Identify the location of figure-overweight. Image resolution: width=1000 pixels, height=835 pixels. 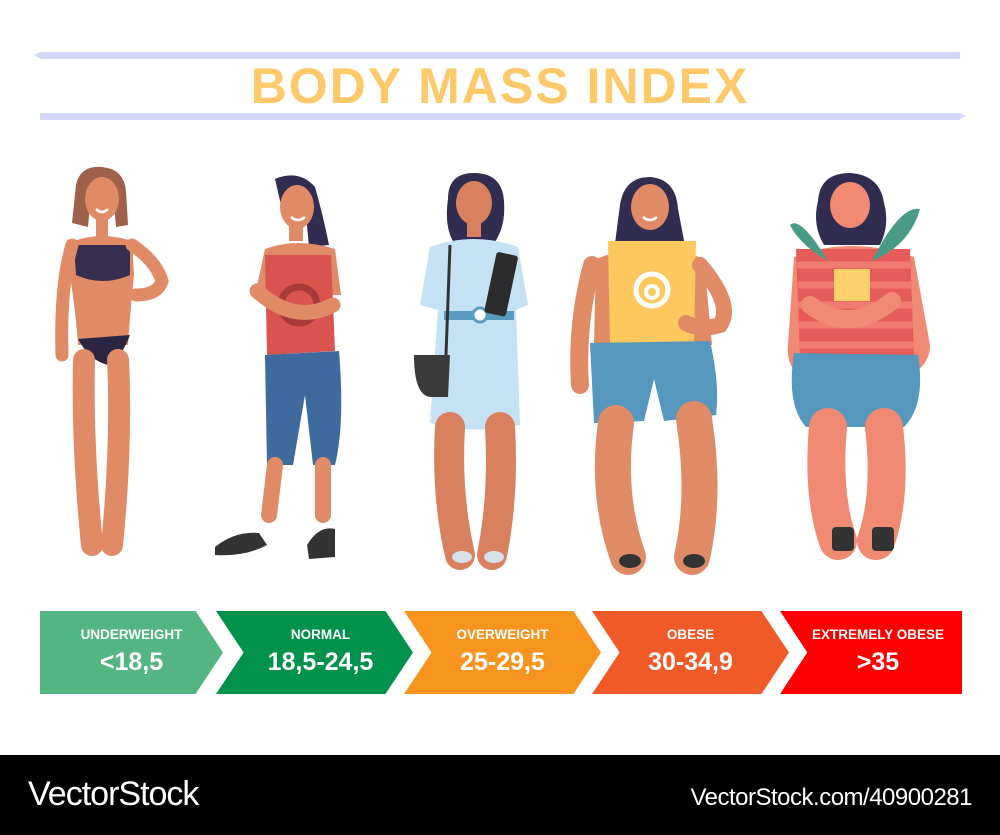
(471, 371).